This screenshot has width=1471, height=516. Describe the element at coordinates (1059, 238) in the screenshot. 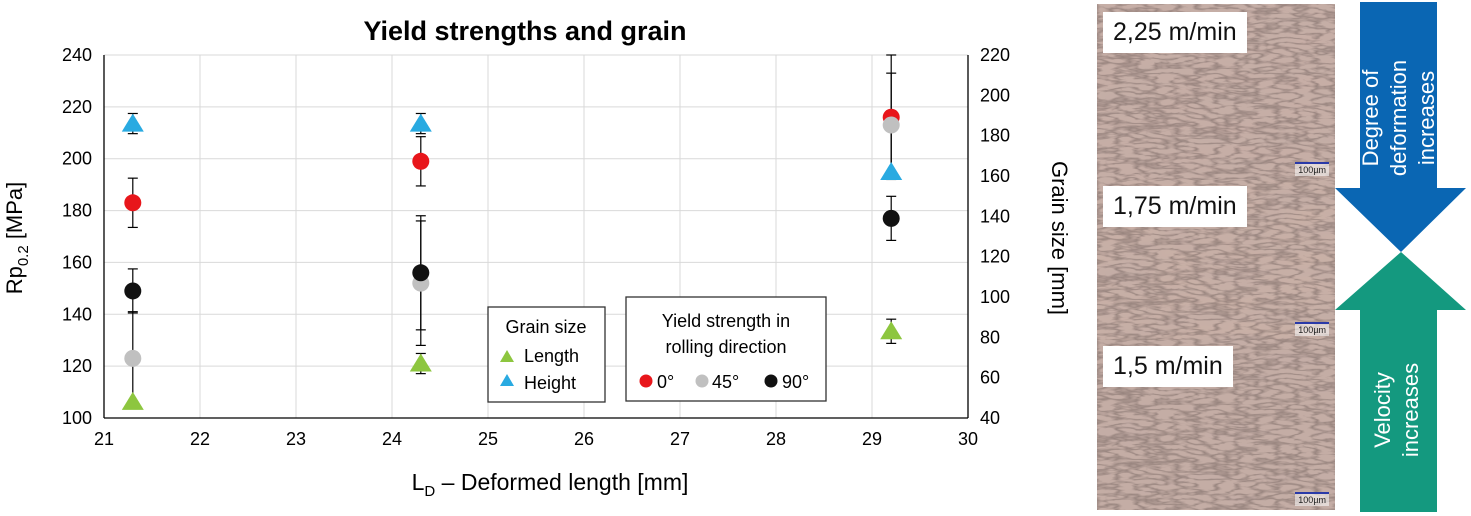

I see `y2-axis-label: Grain size [mm]` at that location.